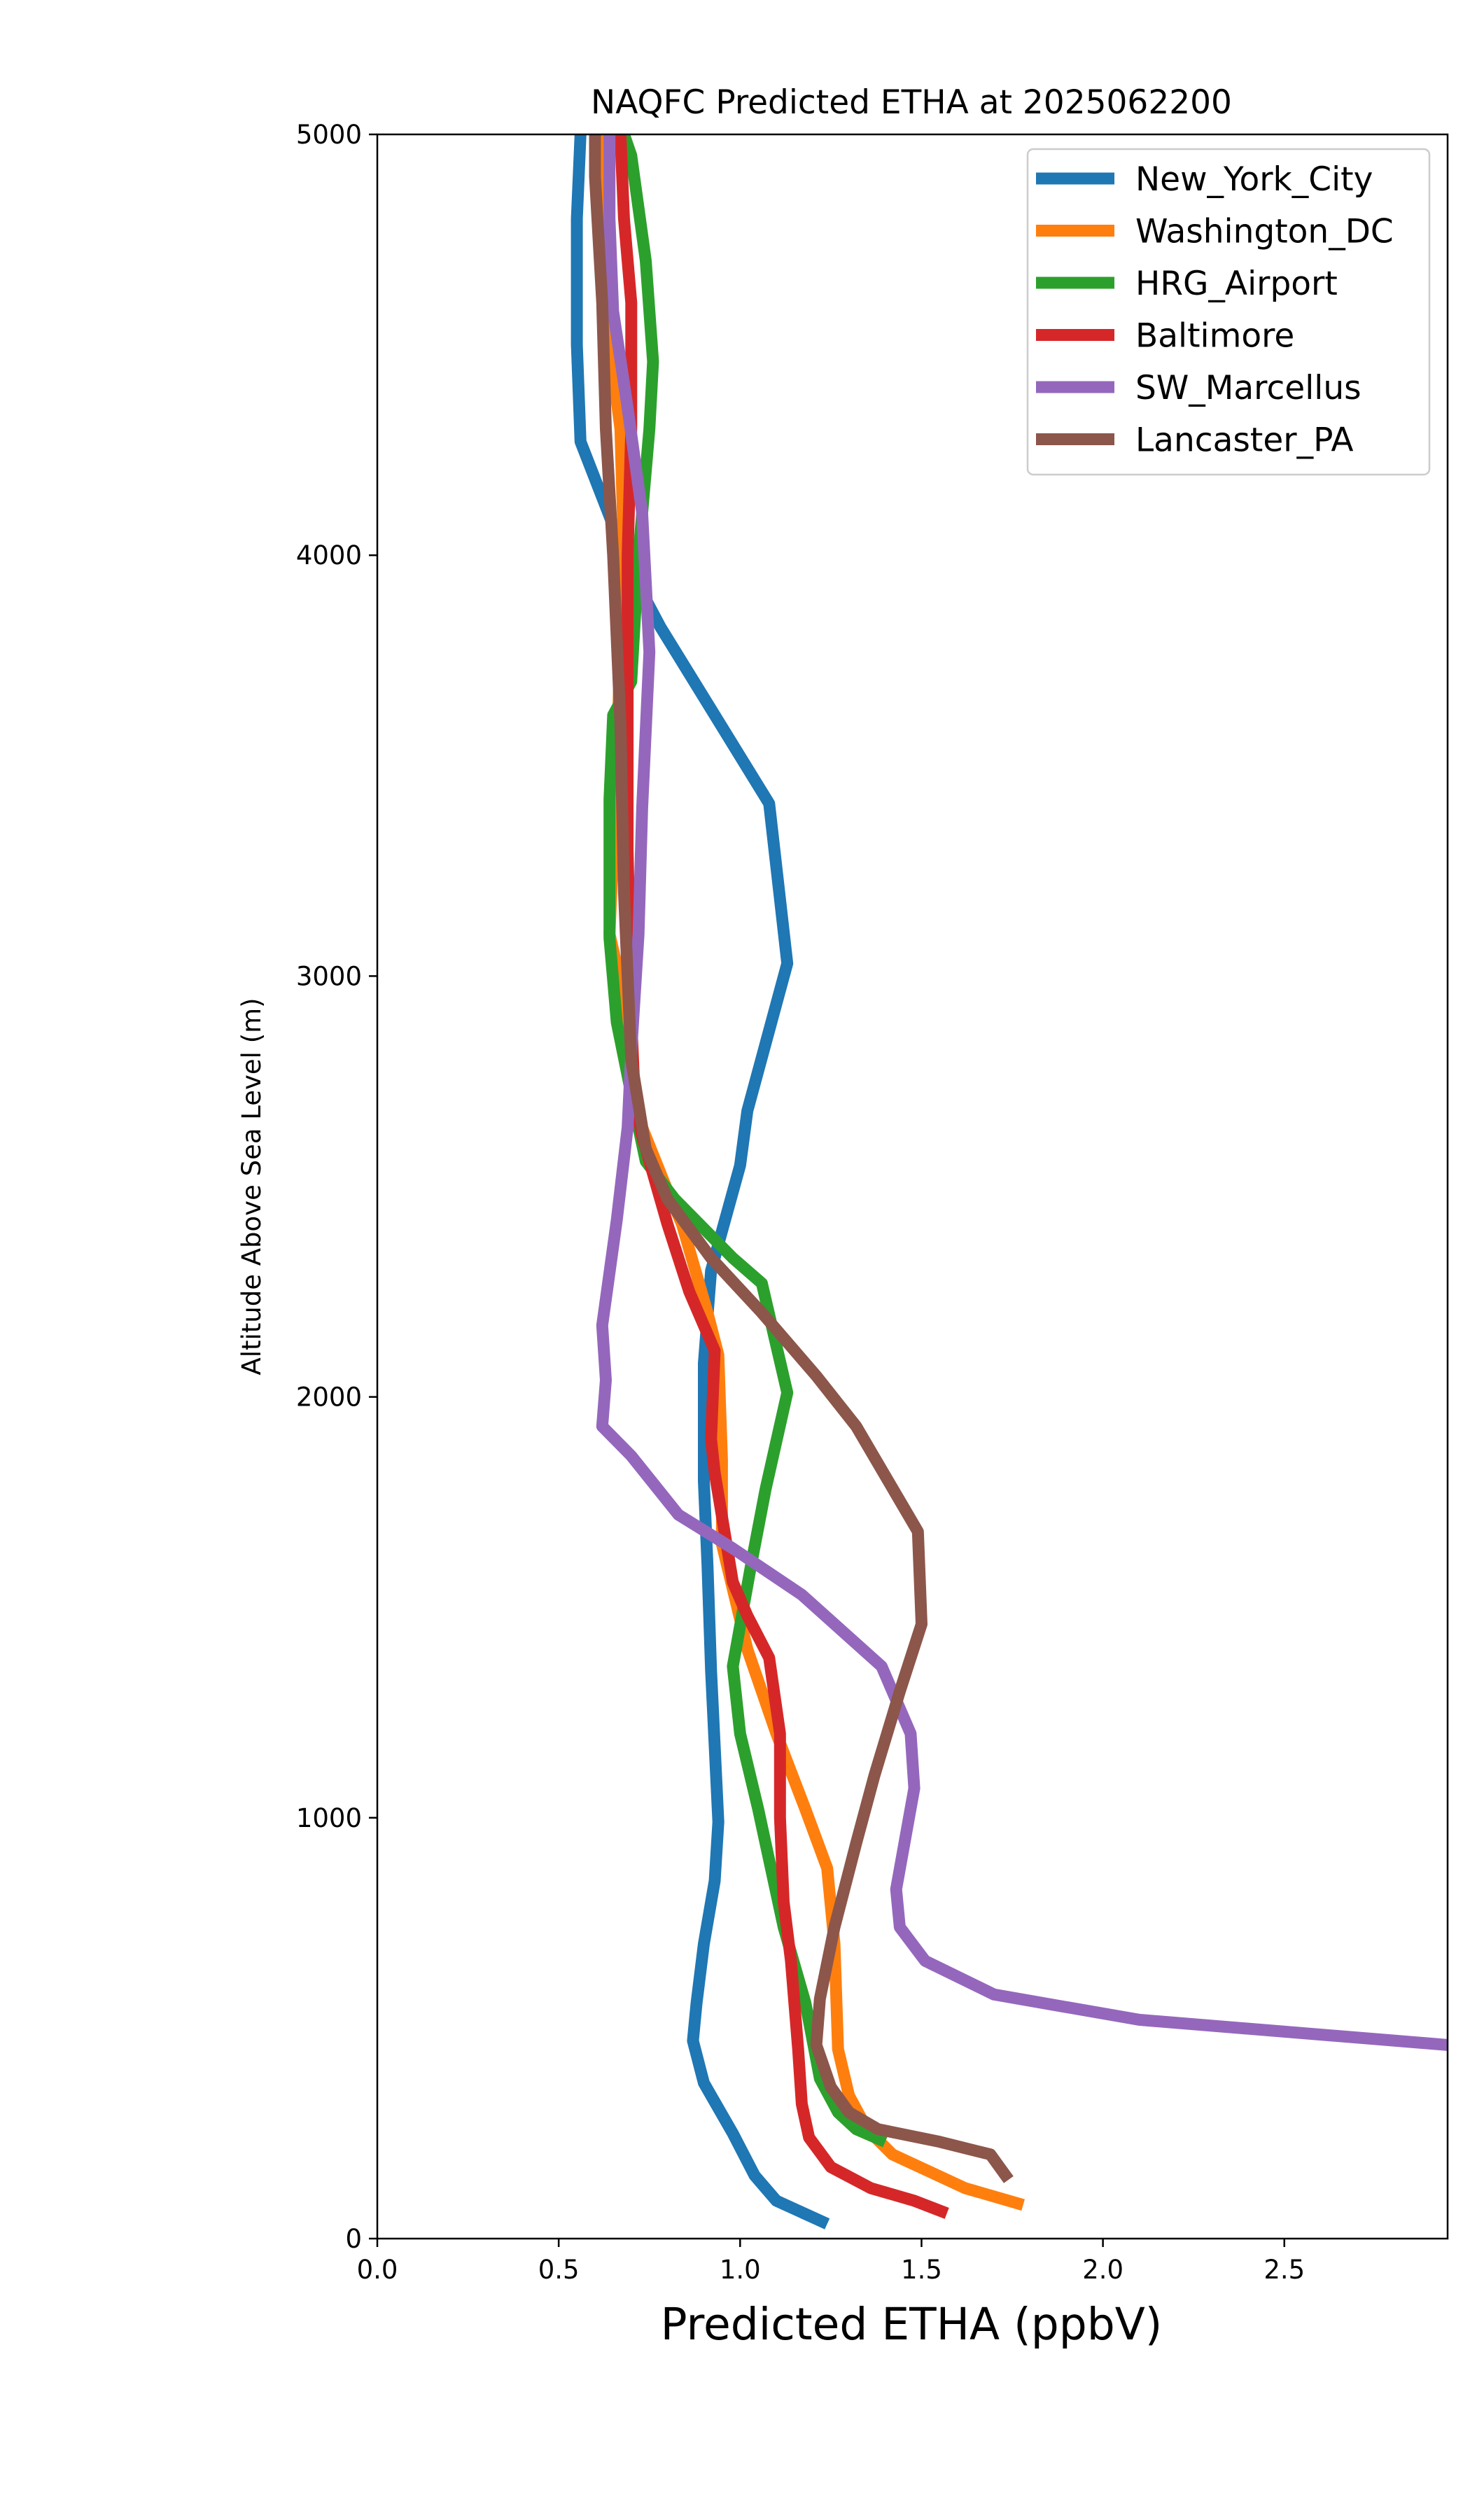  Describe the element at coordinates (1214, 336) in the screenshot. I see `legend-label-baltimore: Baltimore` at that location.